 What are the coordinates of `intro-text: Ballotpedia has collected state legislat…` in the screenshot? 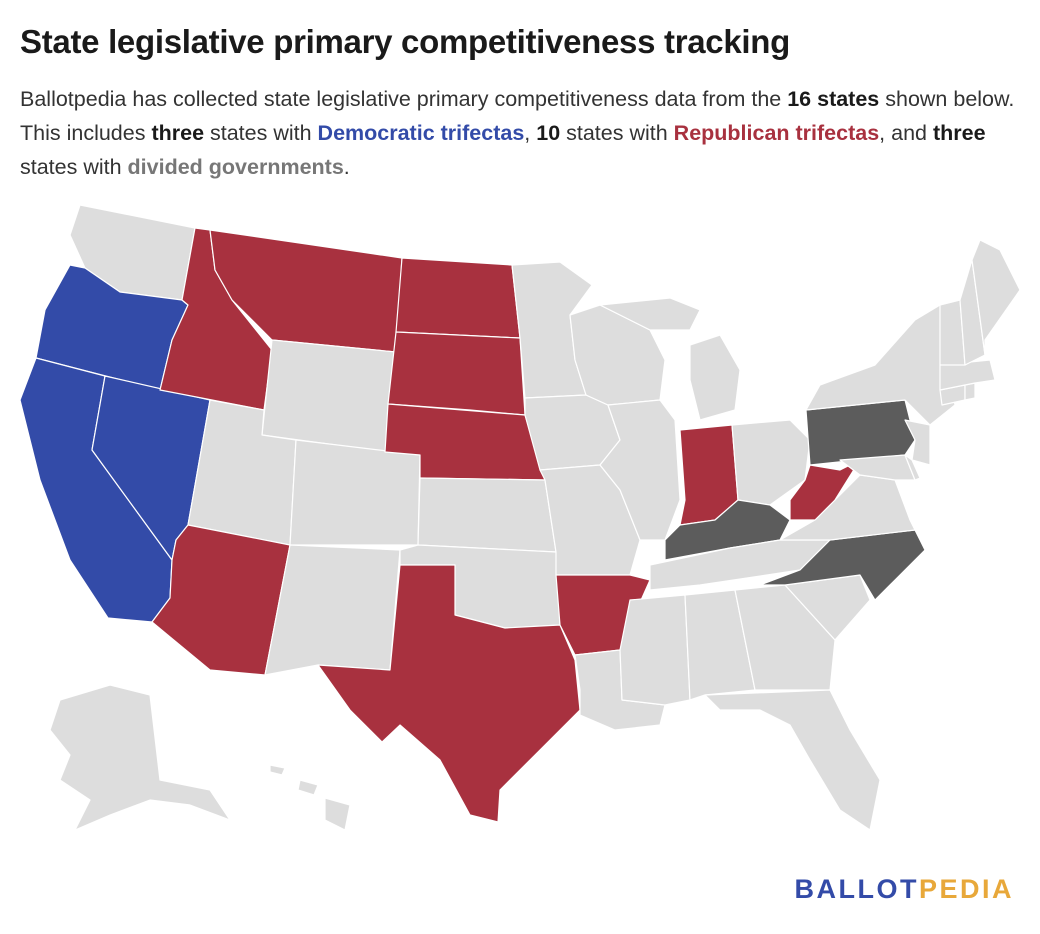 It's located at (520, 133).